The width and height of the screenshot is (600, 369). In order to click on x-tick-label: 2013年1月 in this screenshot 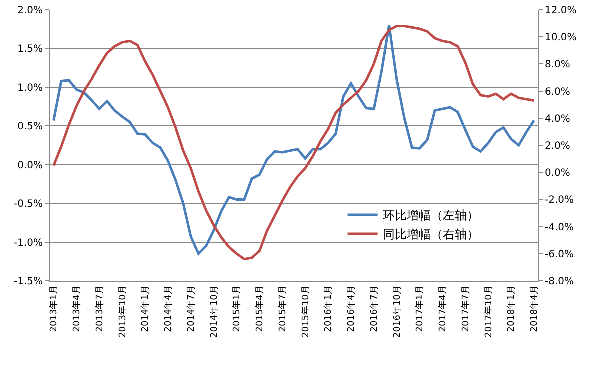, I will do `click(54, 309)`.